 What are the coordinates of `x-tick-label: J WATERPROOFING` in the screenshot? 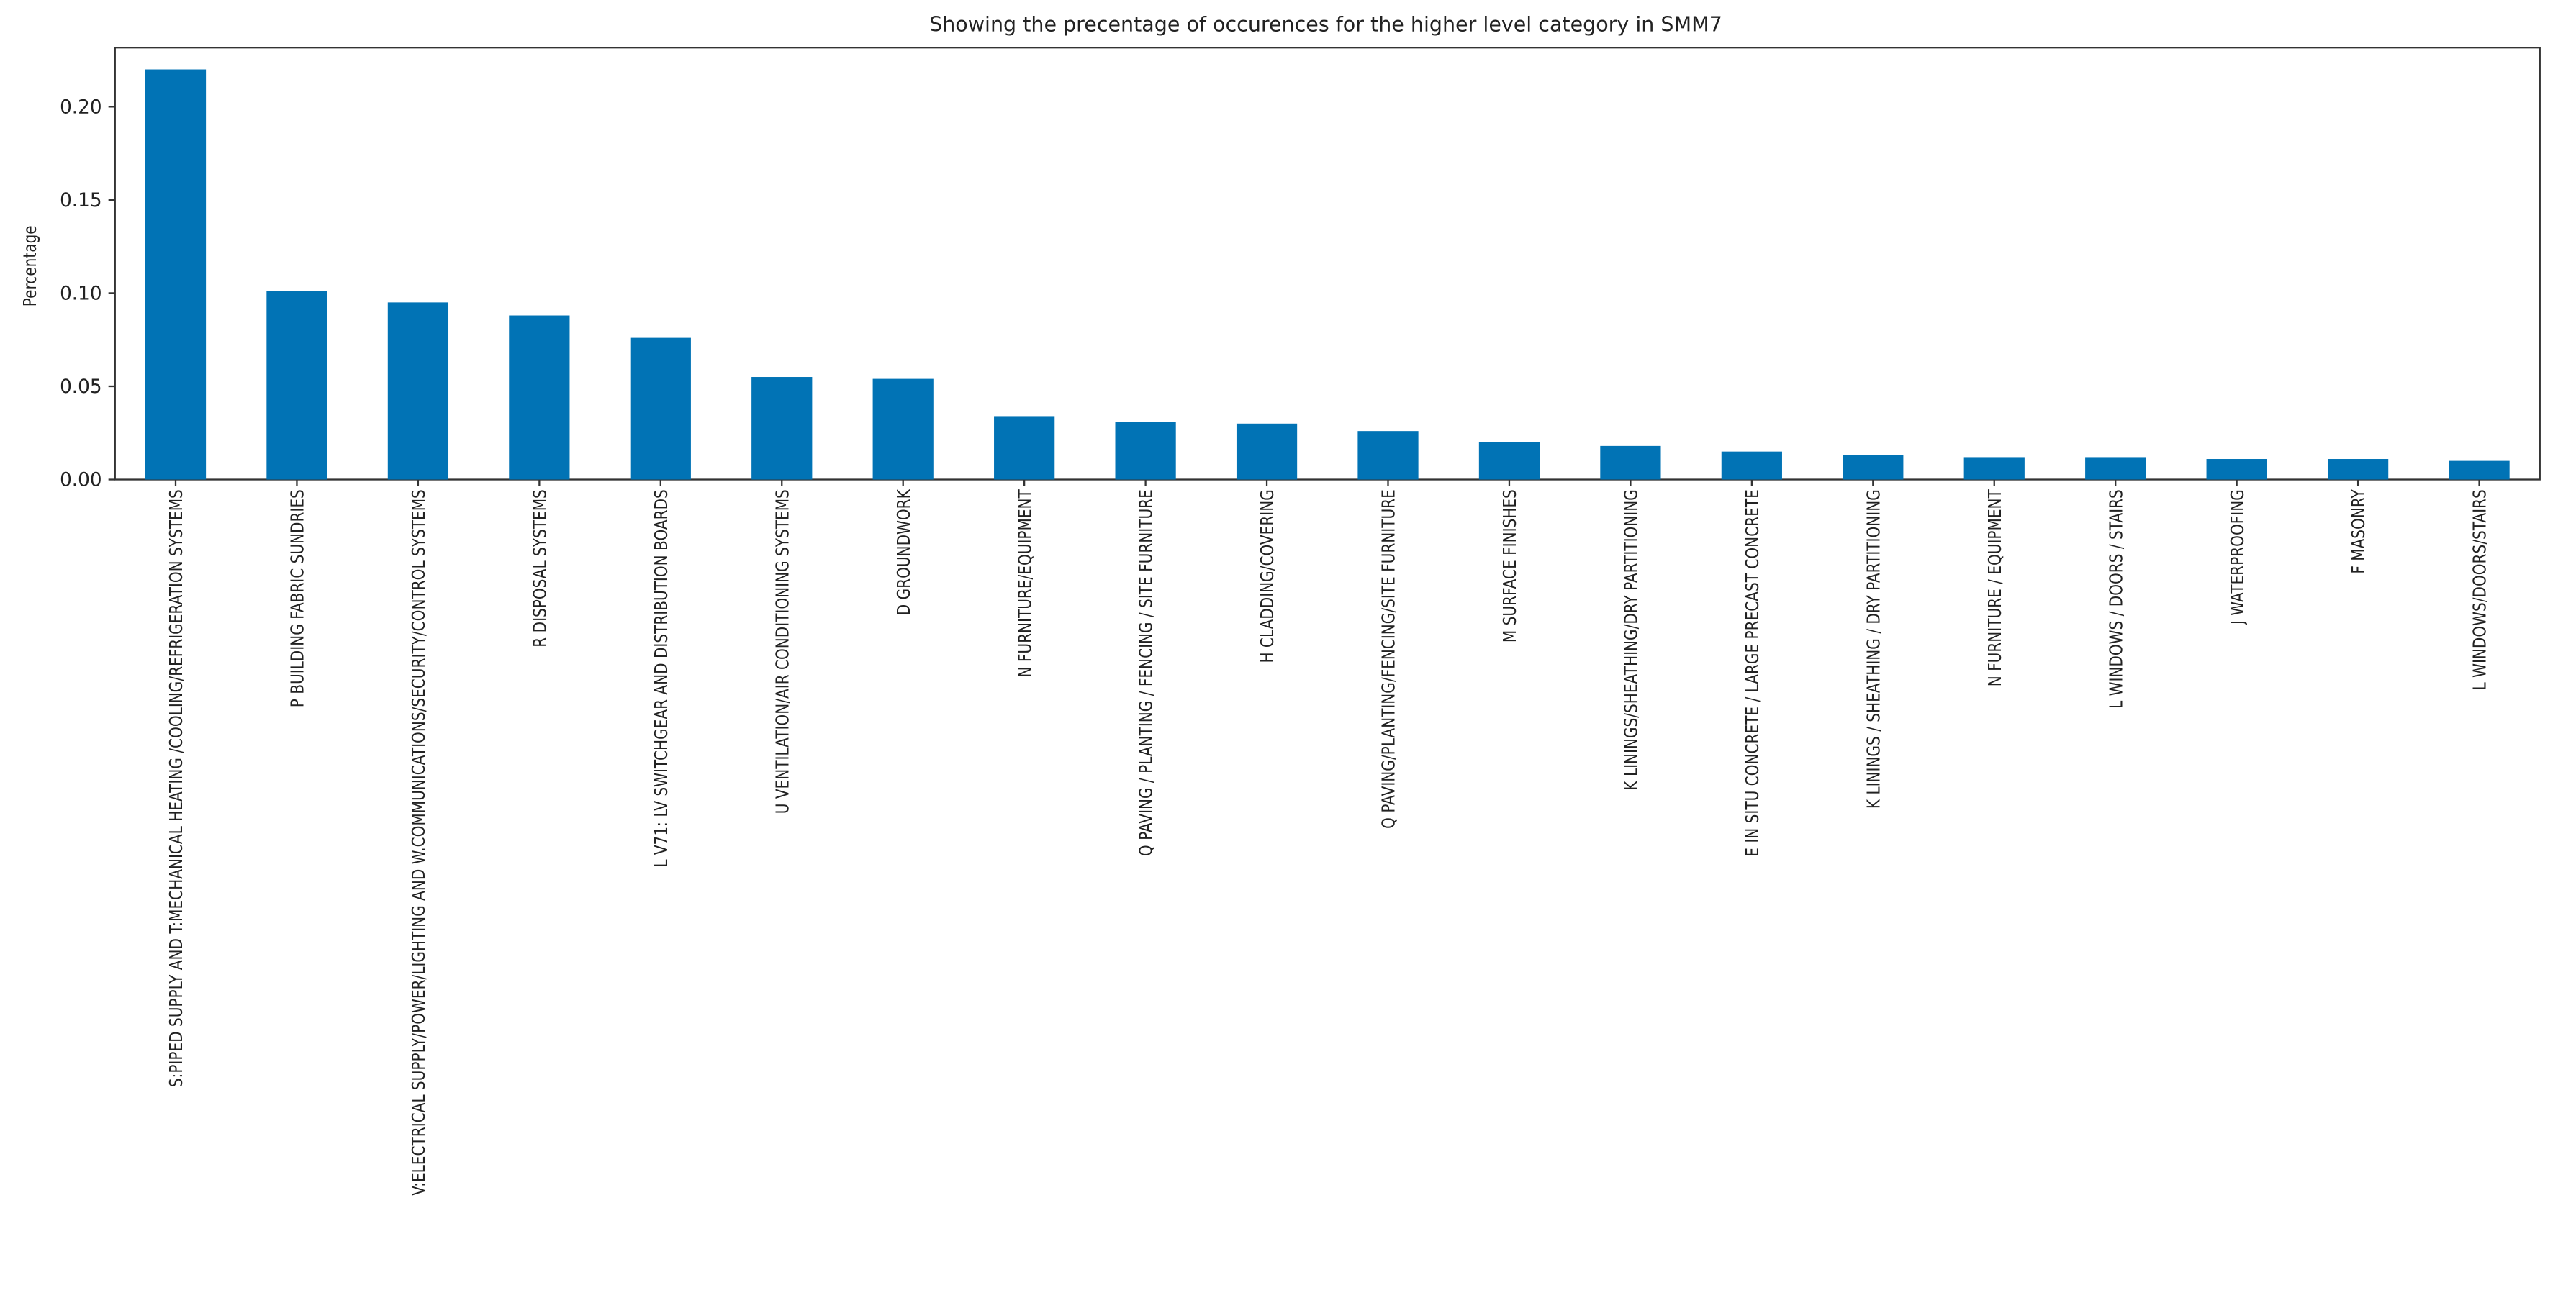 It's located at (2239, 558).